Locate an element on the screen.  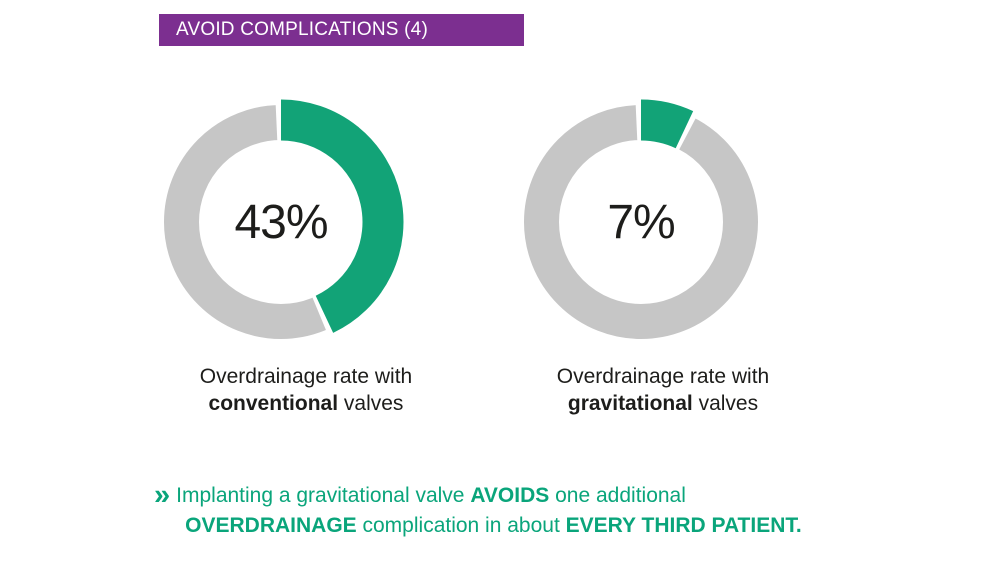
donut-chart-gravitational: 7% is located at coordinates (641, 222).